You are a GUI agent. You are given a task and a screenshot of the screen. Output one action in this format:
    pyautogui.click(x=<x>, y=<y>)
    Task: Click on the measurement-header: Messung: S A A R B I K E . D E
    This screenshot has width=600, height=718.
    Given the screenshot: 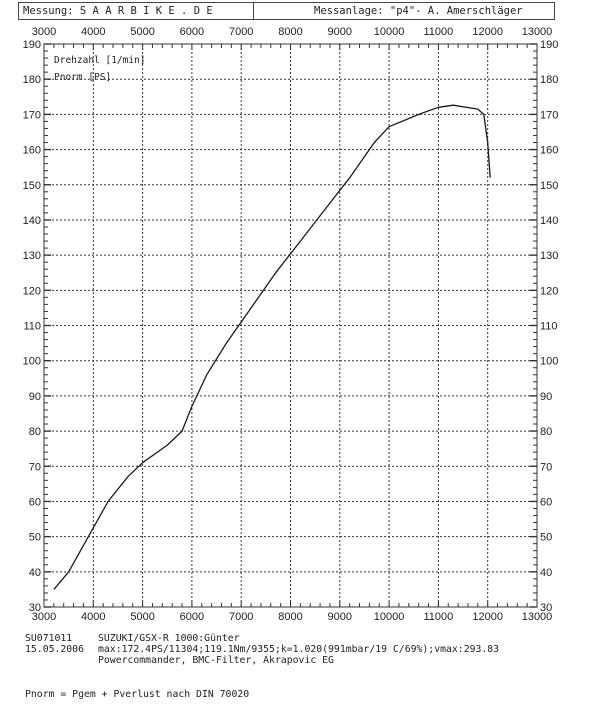 What is the action you would take?
    pyautogui.click(x=136, y=11)
    